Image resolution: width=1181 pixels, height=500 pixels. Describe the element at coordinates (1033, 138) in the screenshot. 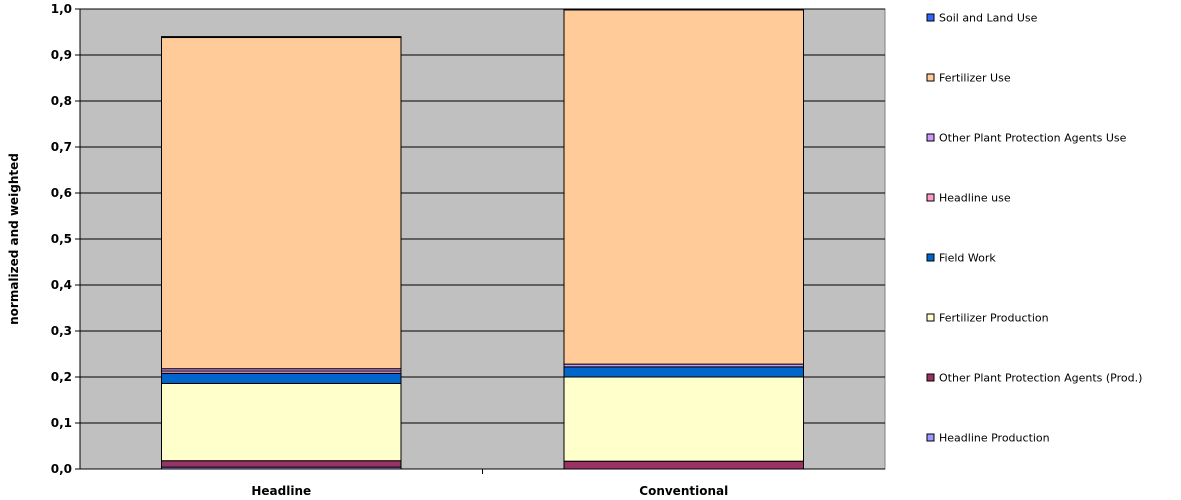

I see `legend-label: Other Plant Protection Agents Use` at that location.